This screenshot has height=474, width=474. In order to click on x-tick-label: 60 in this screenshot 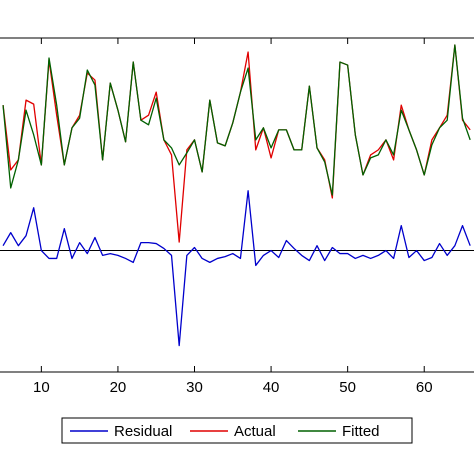, I will do `click(424, 387)`.